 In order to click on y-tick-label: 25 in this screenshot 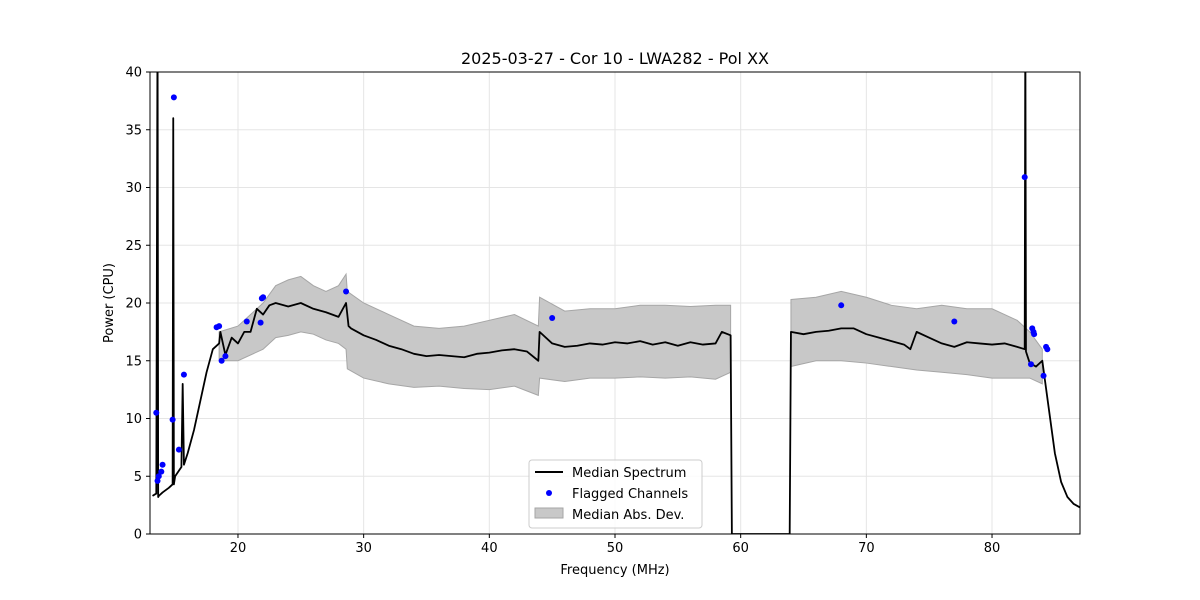, I will do `click(133, 246)`.